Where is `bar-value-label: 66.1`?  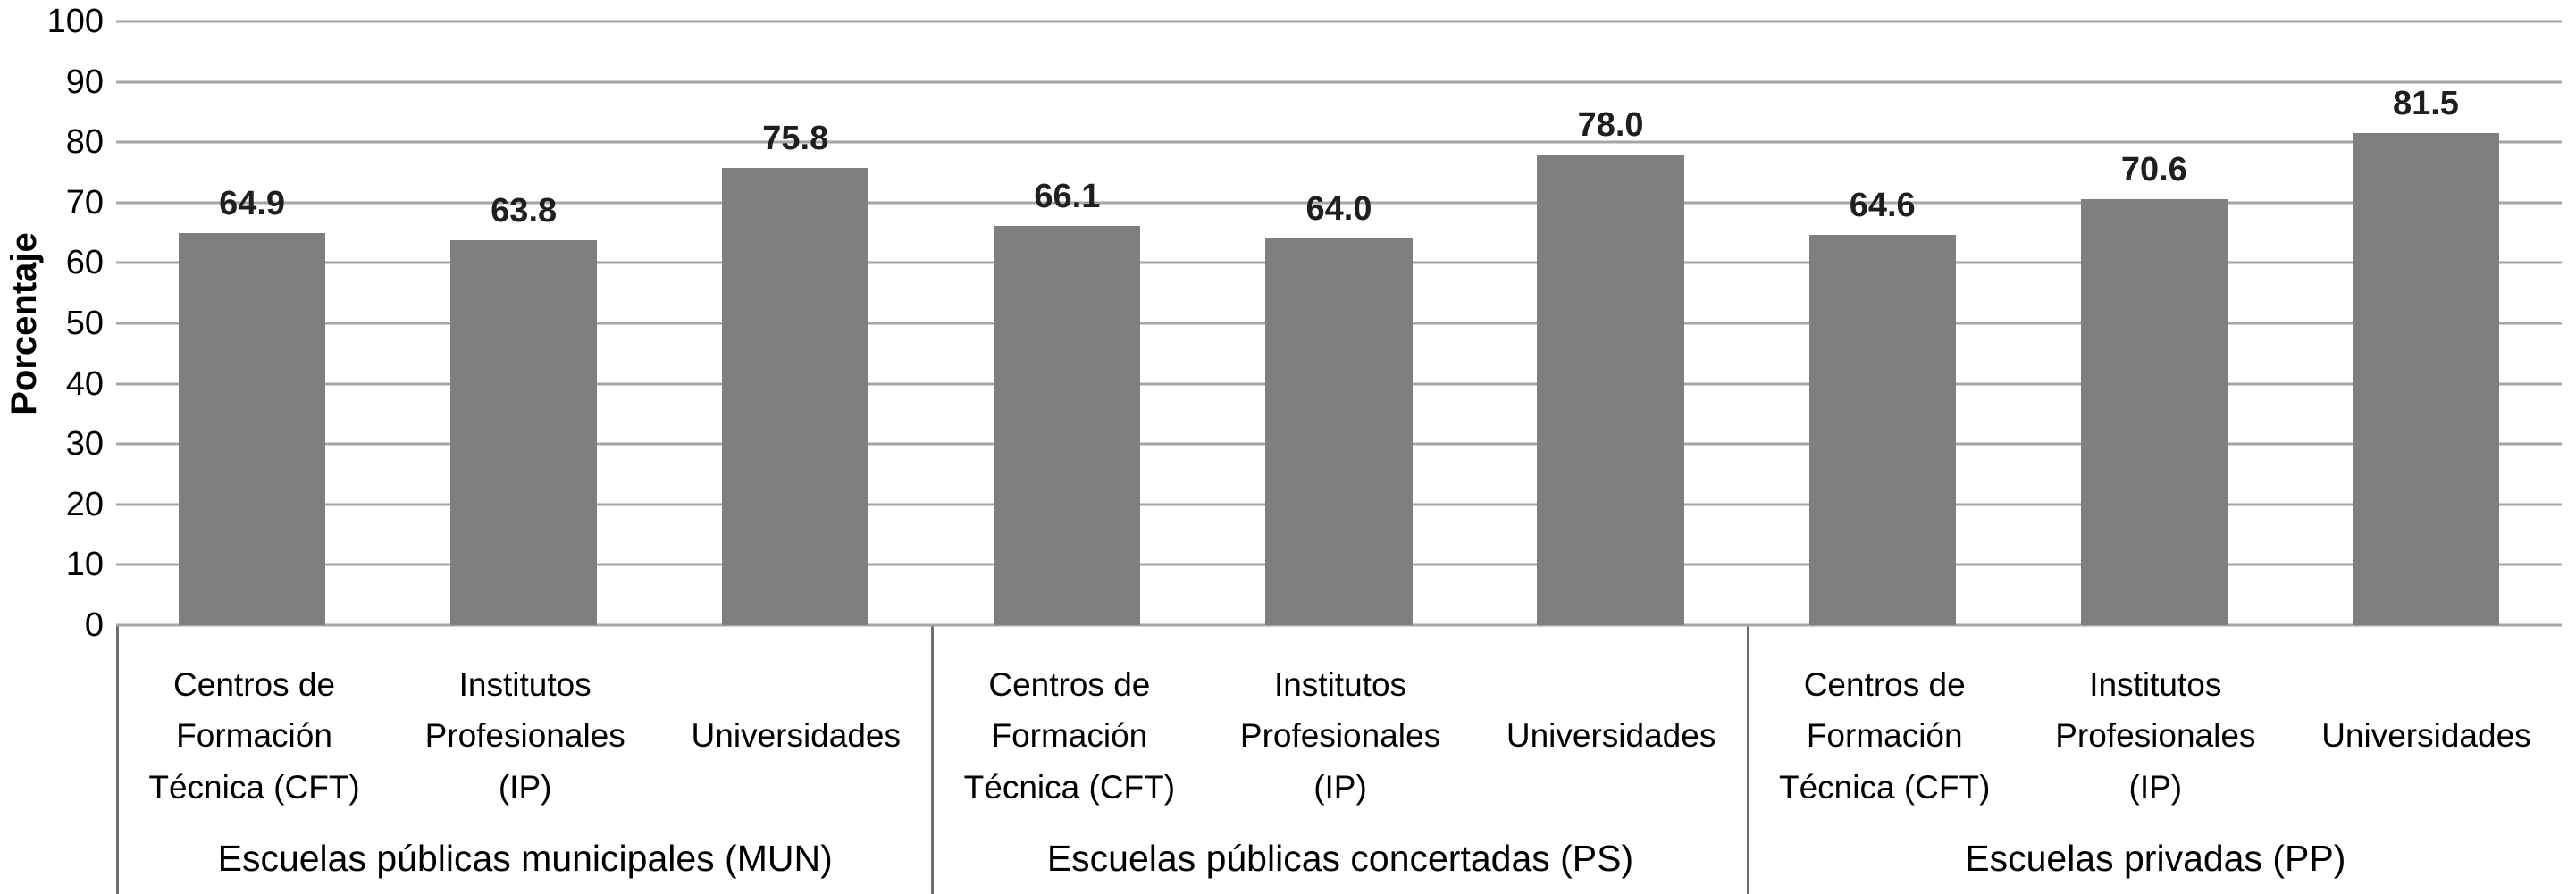 bar-value-label: 66.1 is located at coordinates (1067, 197).